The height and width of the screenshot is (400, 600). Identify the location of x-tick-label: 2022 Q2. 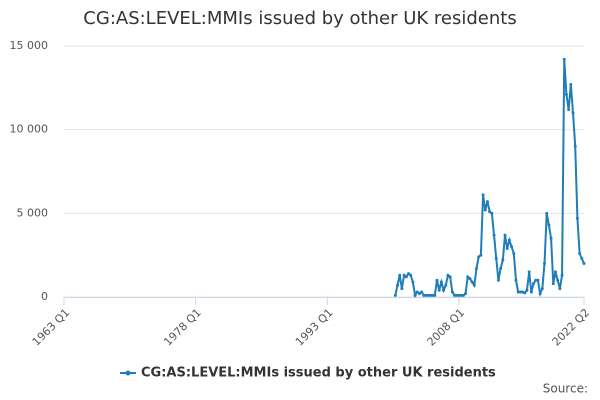
(571, 327).